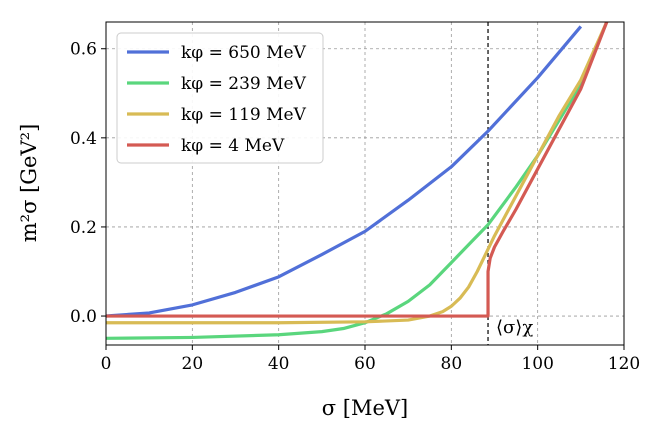  Describe the element at coordinates (624, 364) in the screenshot. I see `x-tick-label: 120` at that location.